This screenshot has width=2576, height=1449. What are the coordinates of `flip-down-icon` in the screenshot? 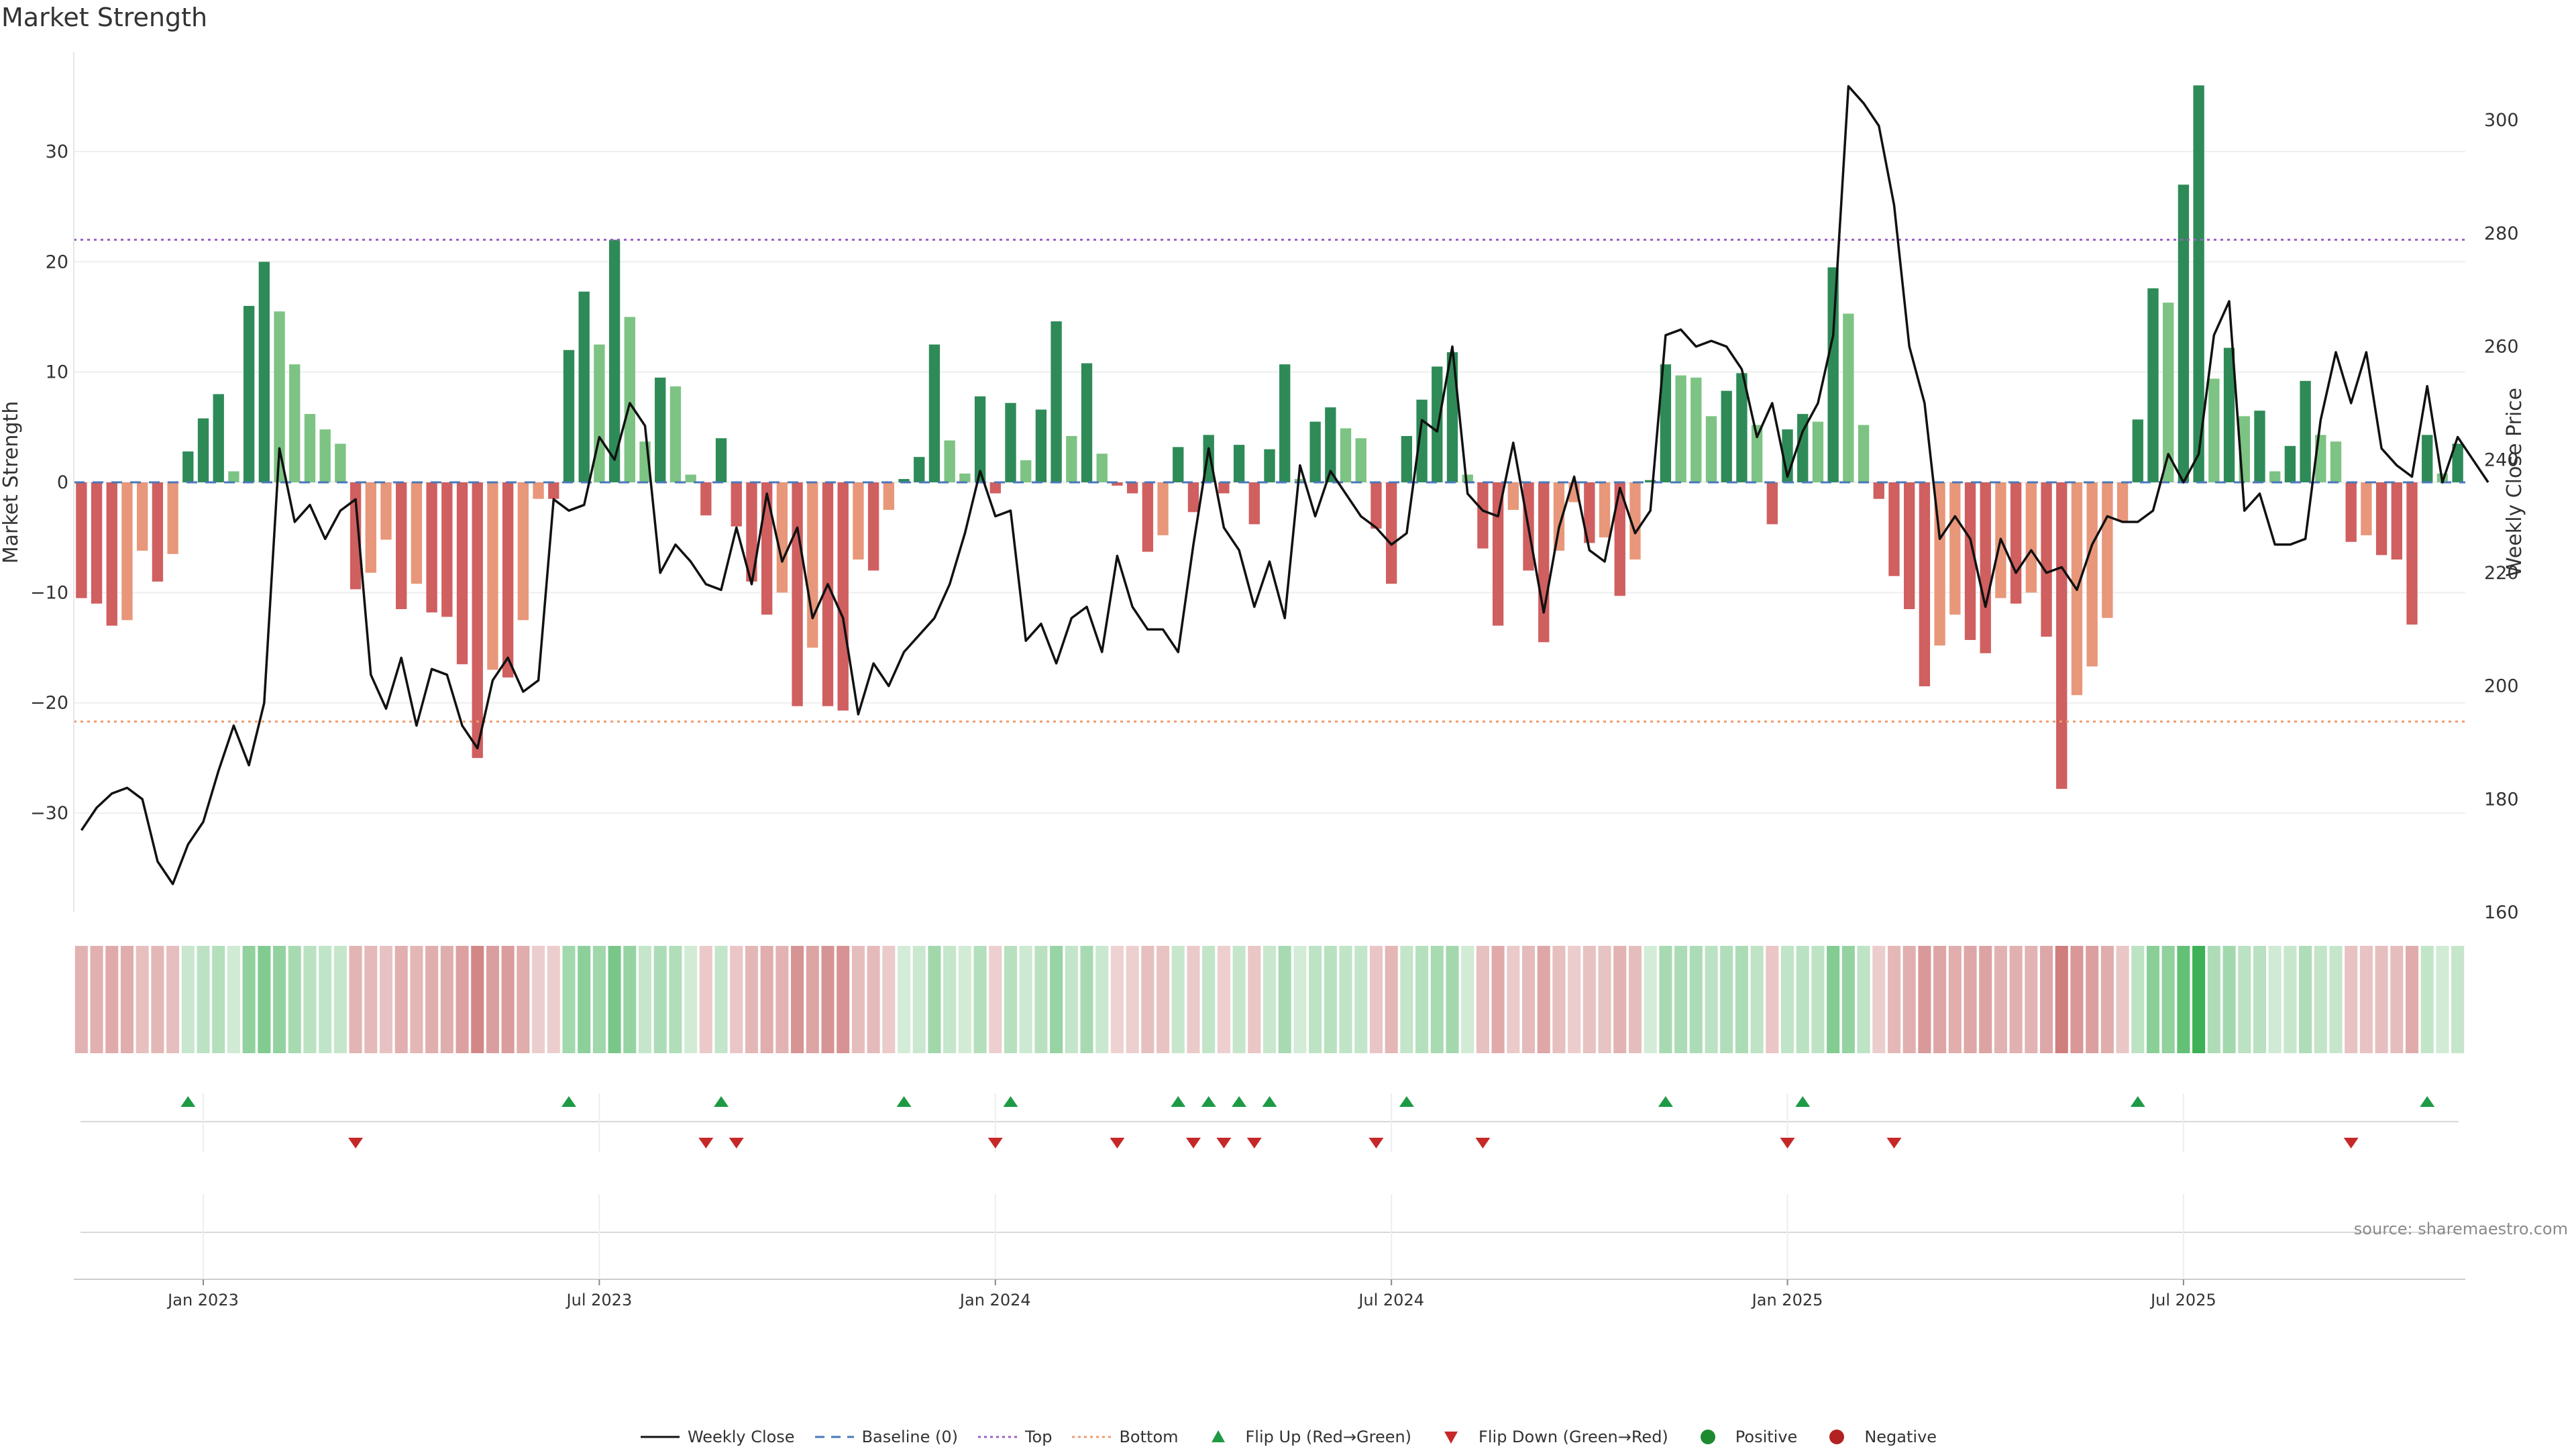 It's located at (1451, 1437).